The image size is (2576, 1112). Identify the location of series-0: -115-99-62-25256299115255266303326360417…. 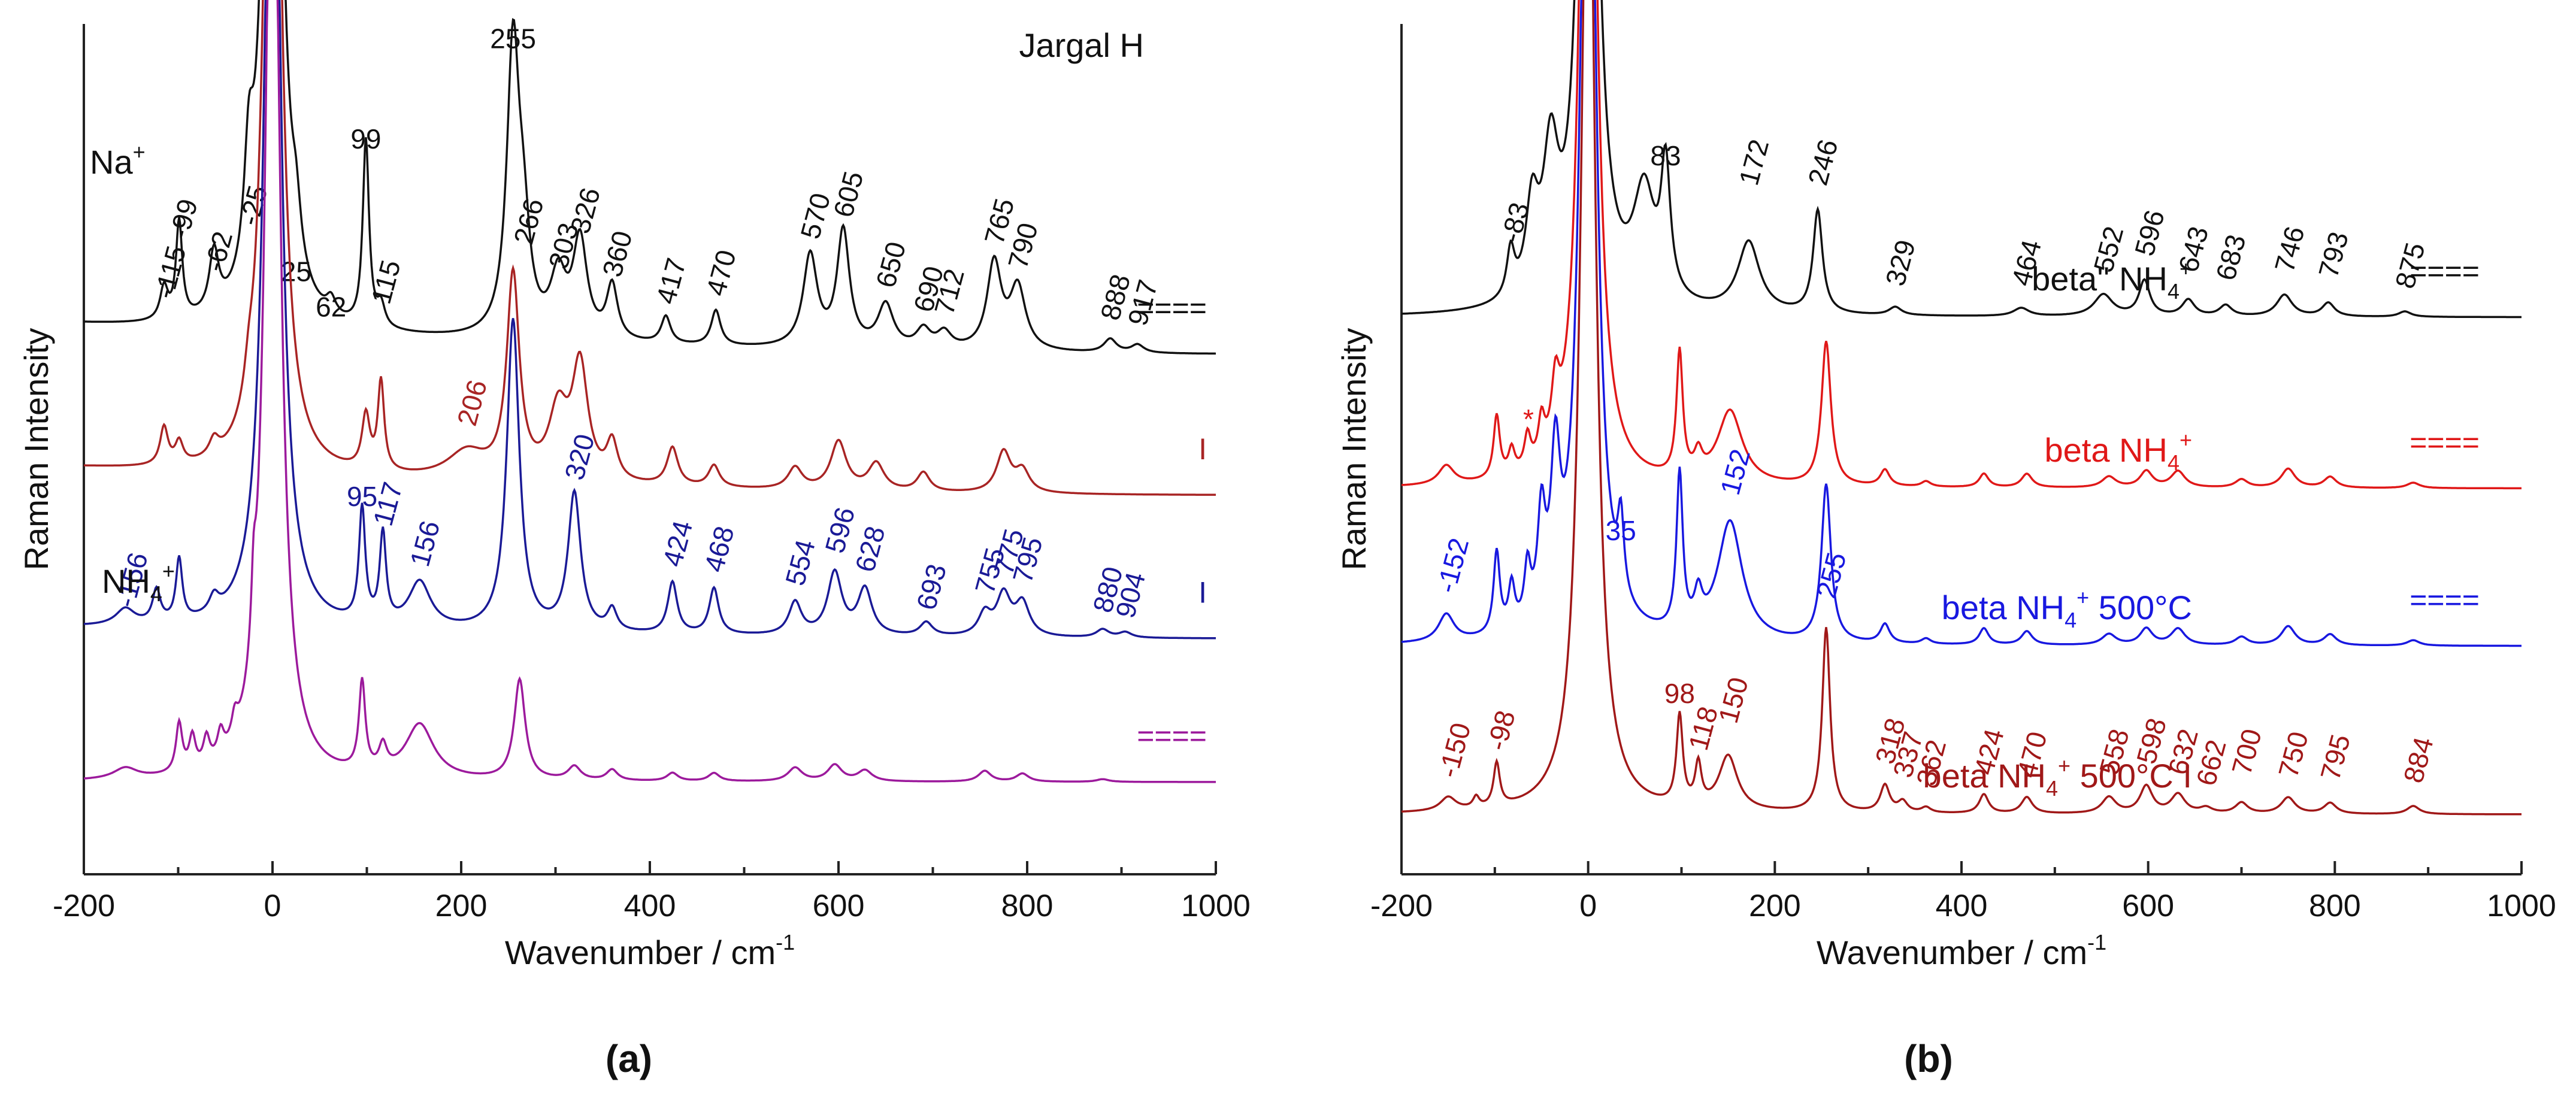
(650, 177).